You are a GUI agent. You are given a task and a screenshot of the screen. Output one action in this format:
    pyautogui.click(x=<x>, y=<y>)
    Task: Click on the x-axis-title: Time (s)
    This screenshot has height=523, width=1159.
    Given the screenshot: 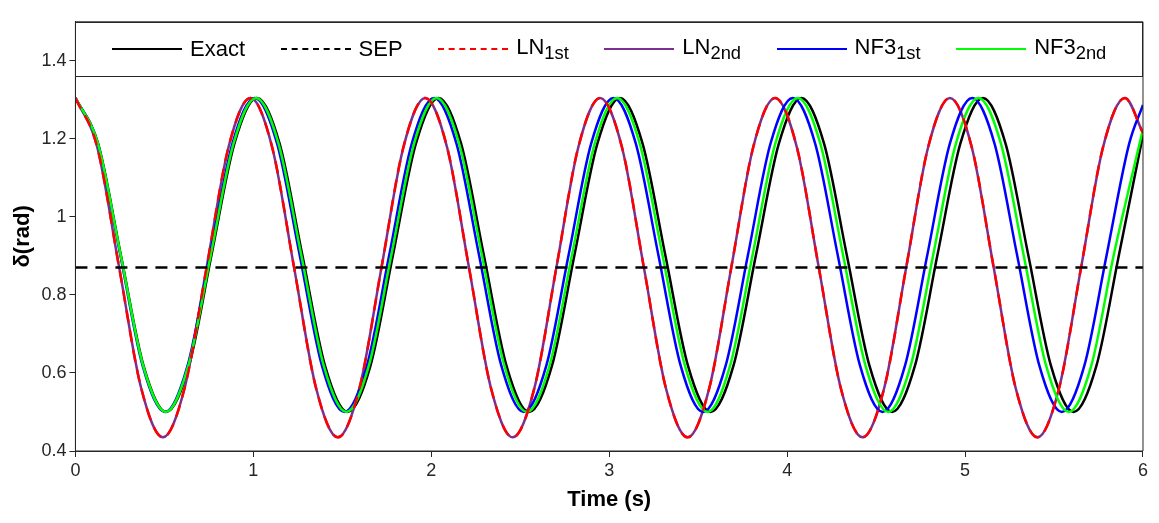 What is the action you would take?
    pyautogui.click(x=609, y=498)
    